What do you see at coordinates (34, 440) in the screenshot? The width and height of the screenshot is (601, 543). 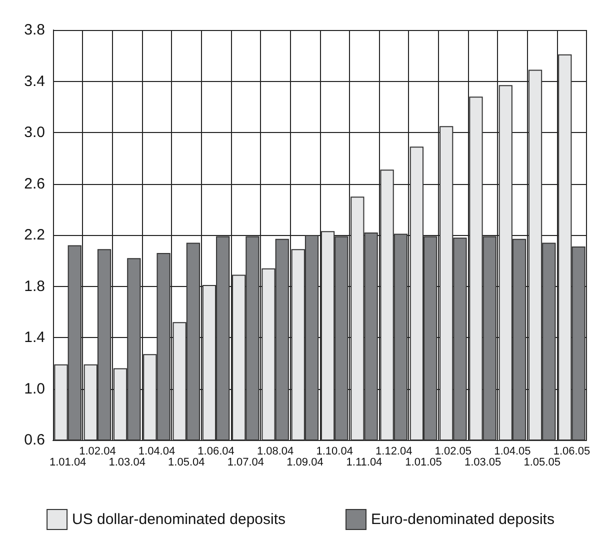 I see `y-tick-label: 0.6` at bounding box center [34, 440].